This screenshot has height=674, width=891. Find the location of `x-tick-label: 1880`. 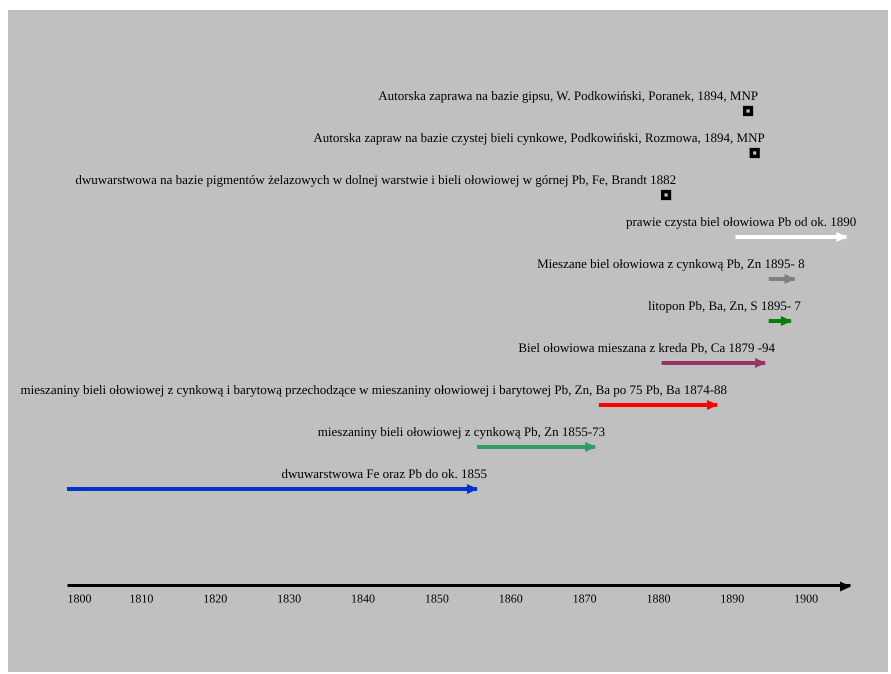

x-tick-label: 1880 is located at coordinates (658, 599).